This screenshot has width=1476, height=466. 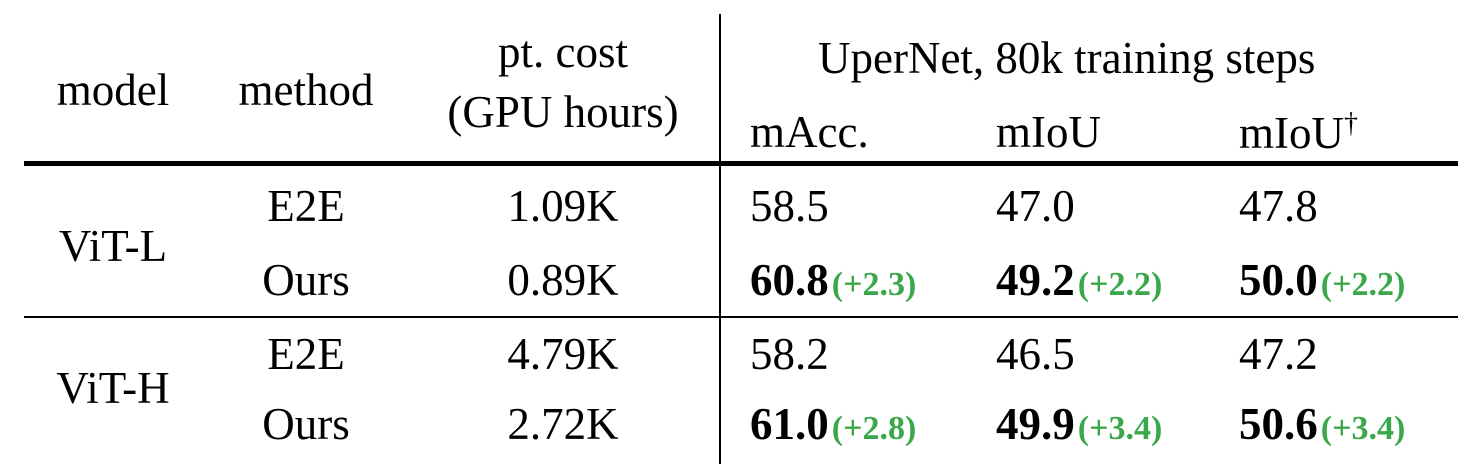 I want to click on miou-cell: 47.0, so click(x=1035, y=206).